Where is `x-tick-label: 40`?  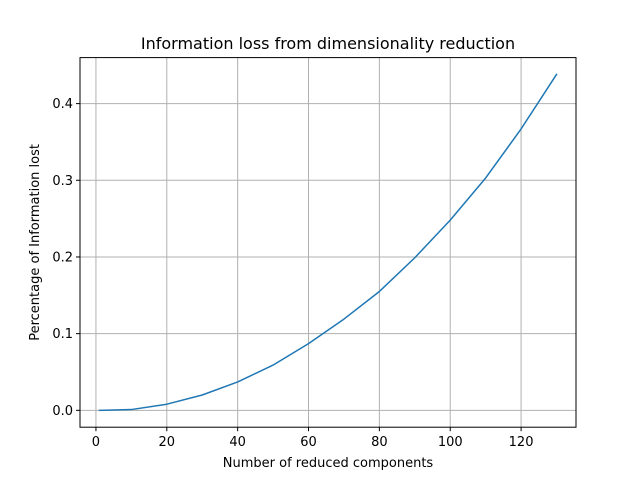
x-tick-label: 40 is located at coordinates (237, 442).